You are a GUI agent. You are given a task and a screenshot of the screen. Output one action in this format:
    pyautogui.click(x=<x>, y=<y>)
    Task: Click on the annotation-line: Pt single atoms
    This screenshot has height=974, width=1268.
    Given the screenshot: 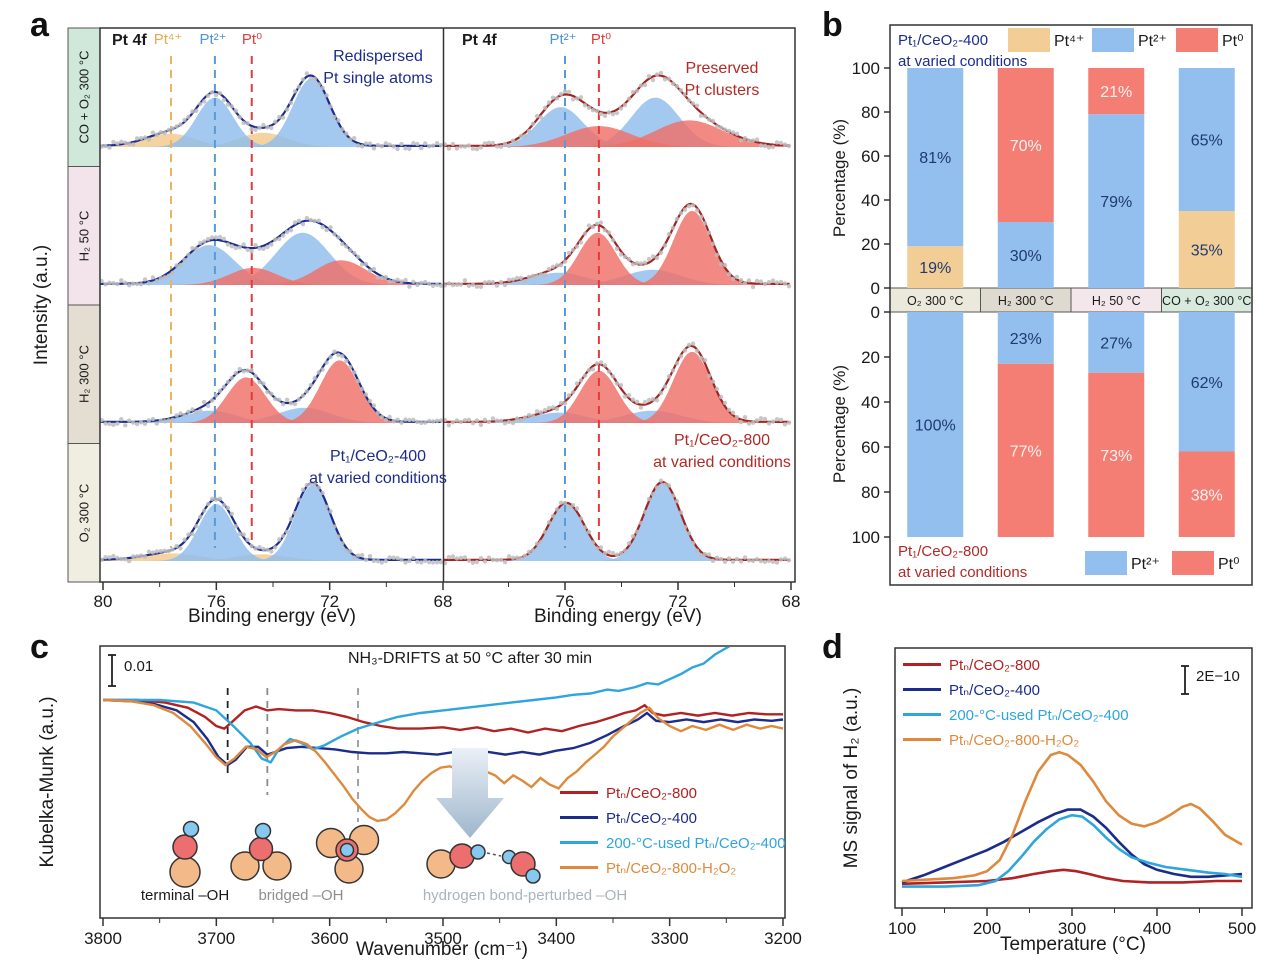 What is the action you would take?
    pyautogui.click(x=378, y=78)
    